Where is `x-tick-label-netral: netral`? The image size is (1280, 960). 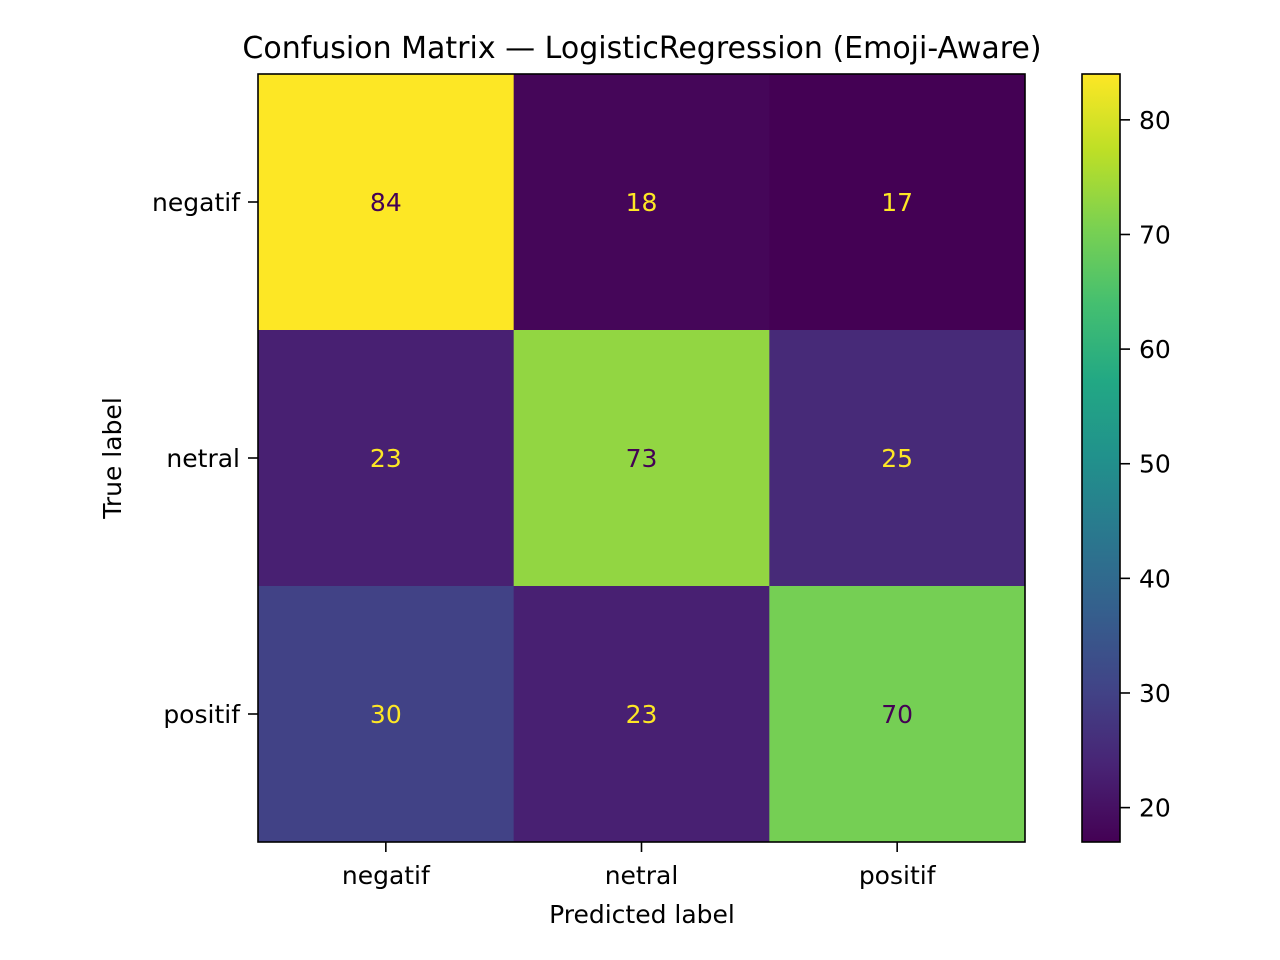
x-tick-label-netral: netral is located at coordinates (642, 875).